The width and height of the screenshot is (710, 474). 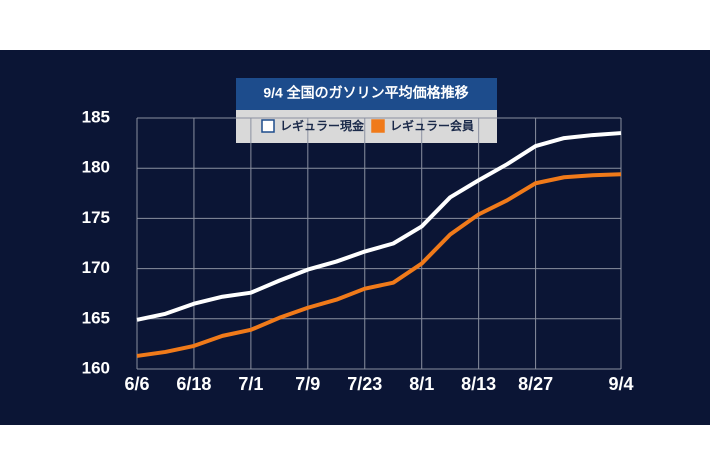 What do you see at coordinates (96, 217) in the screenshot?
I see `y-tick-label: 175` at bounding box center [96, 217].